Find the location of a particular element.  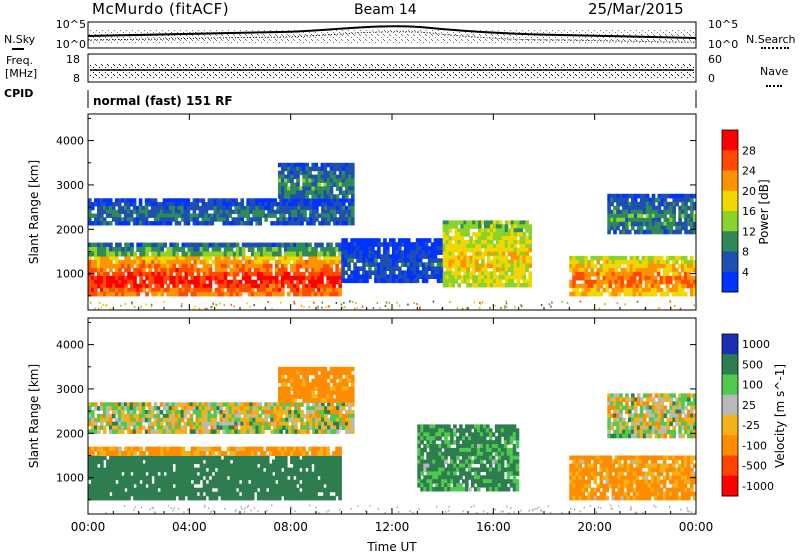

ground-scatter-point is located at coordinates (356, 302).